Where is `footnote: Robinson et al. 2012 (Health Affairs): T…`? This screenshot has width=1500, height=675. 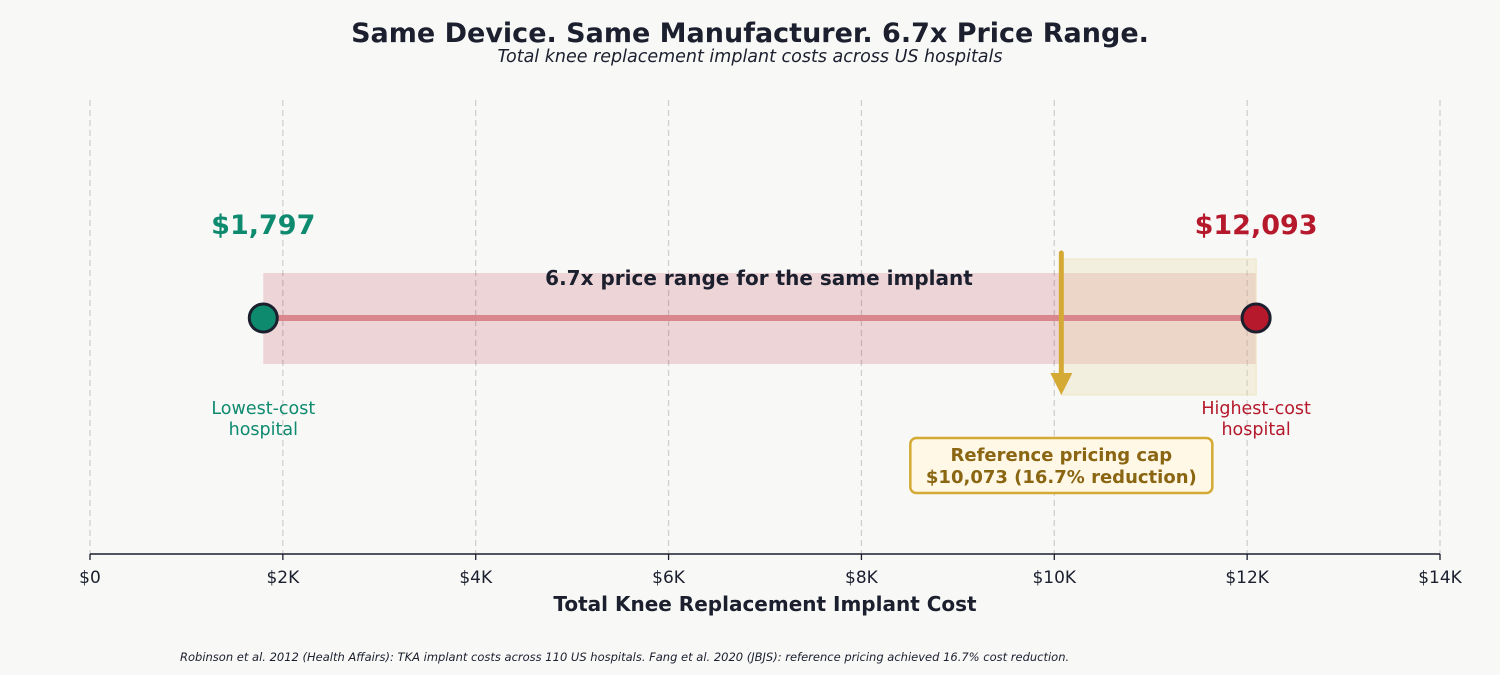
footnote: Robinson et al. 2012 (Health Affairs): T… is located at coordinates (624, 657).